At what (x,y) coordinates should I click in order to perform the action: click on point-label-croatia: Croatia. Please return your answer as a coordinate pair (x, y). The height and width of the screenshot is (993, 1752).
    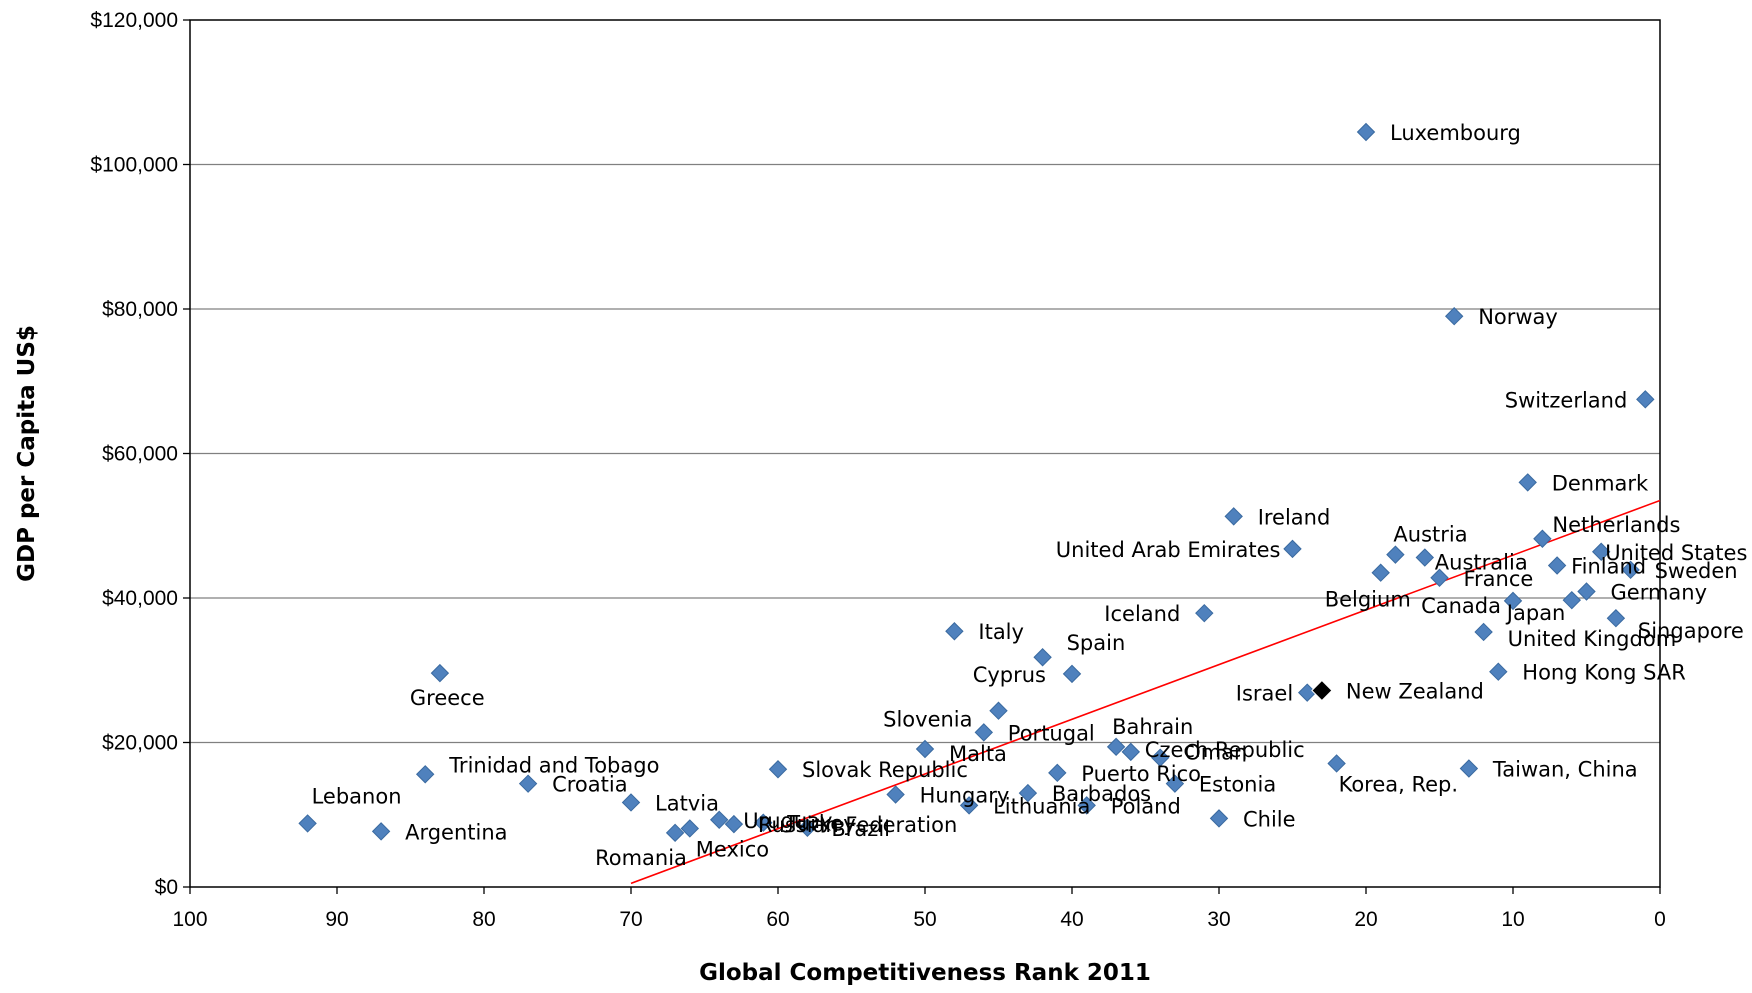
    Looking at the image, I should click on (590, 785).